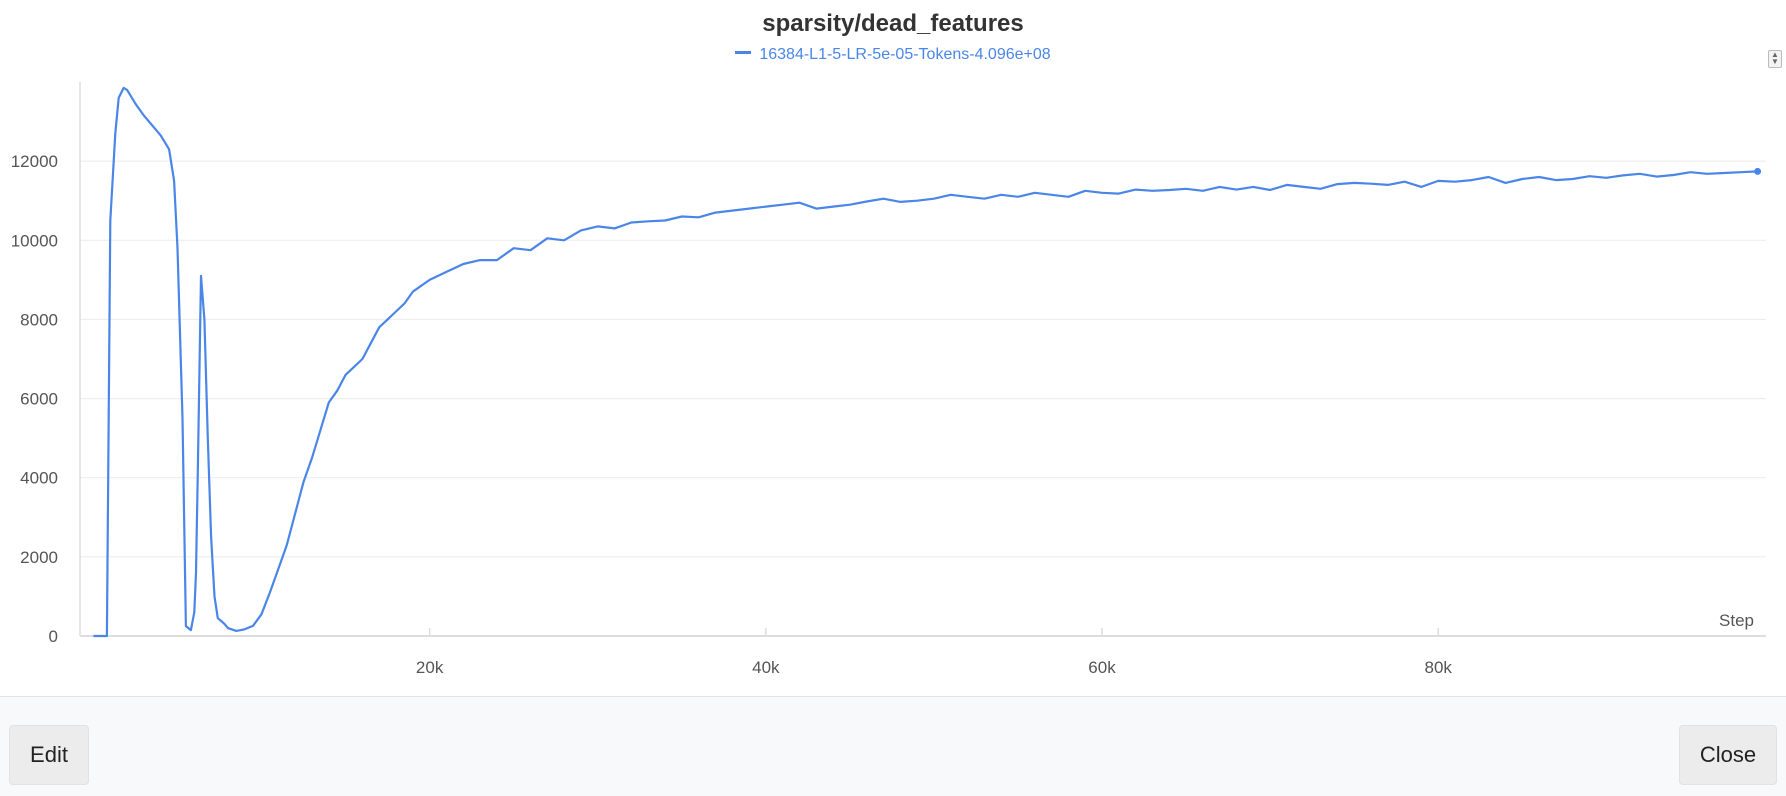 This screenshot has height=796, width=1786. I want to click on y-tick-label: 10000, so click(34, 240).